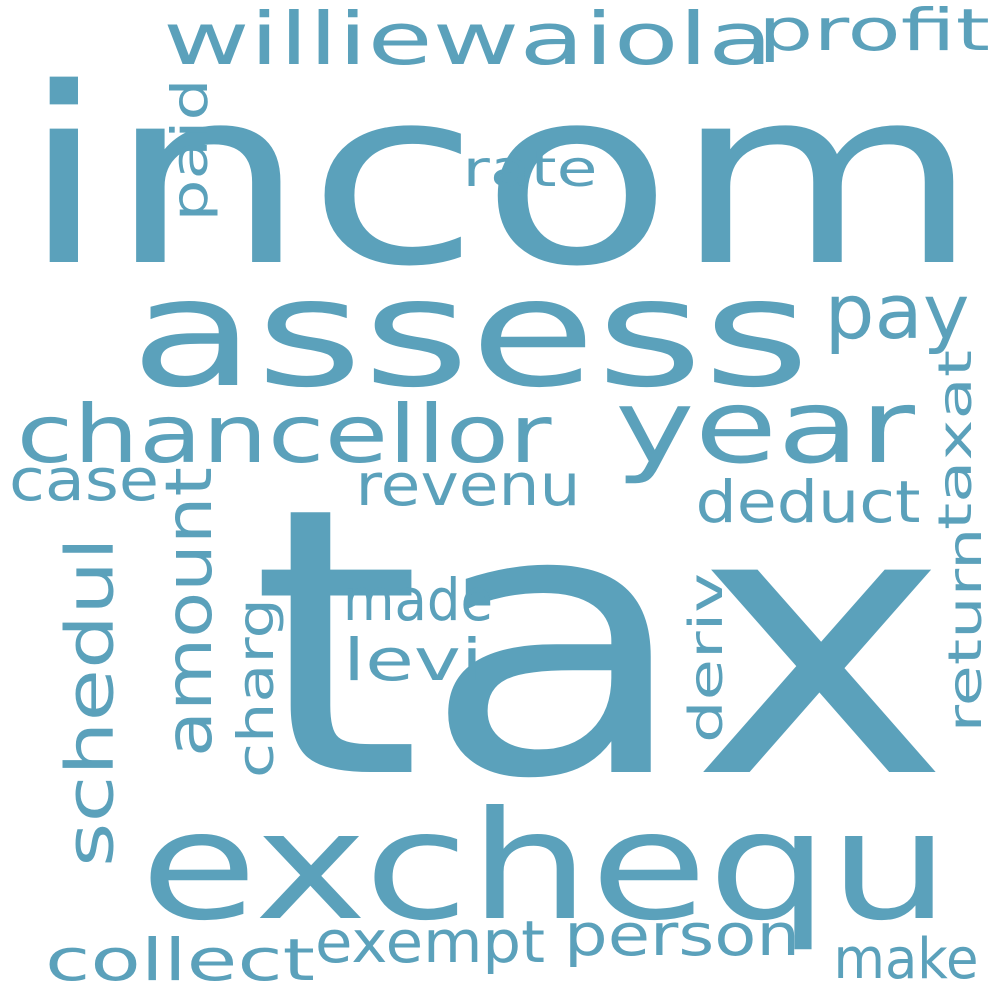 The height and width of the screenshot is (1000, 1000). What do you see at coordinates (965, 630) in the screenshot?
I see `word-return: return` at bounding box center [965, 630].